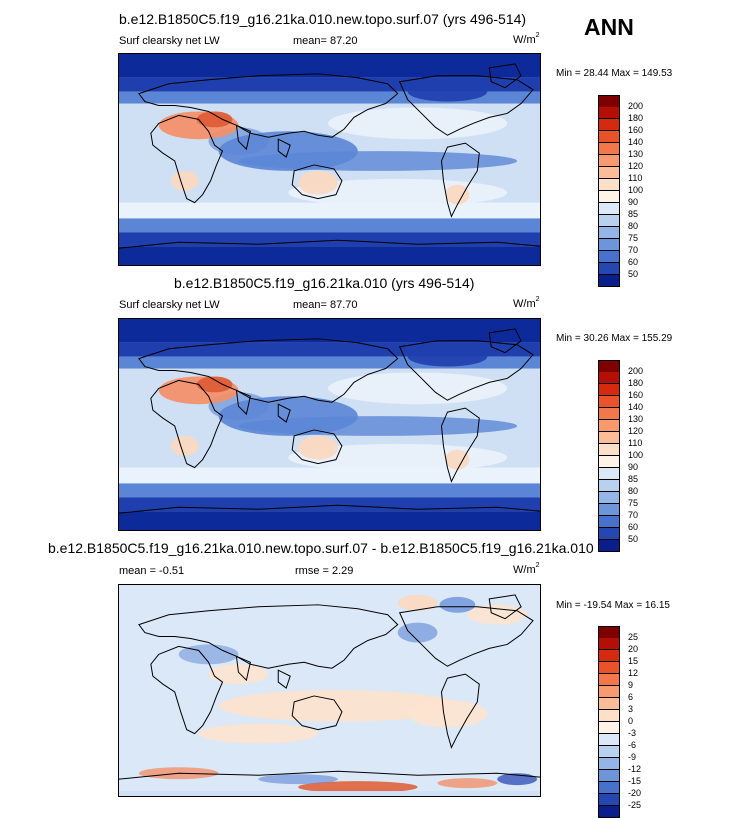 The image size is (733, 818). Describe the element at coordinates (632, 757) in the screenshot. I see `colorbar-label: -9` at that location.